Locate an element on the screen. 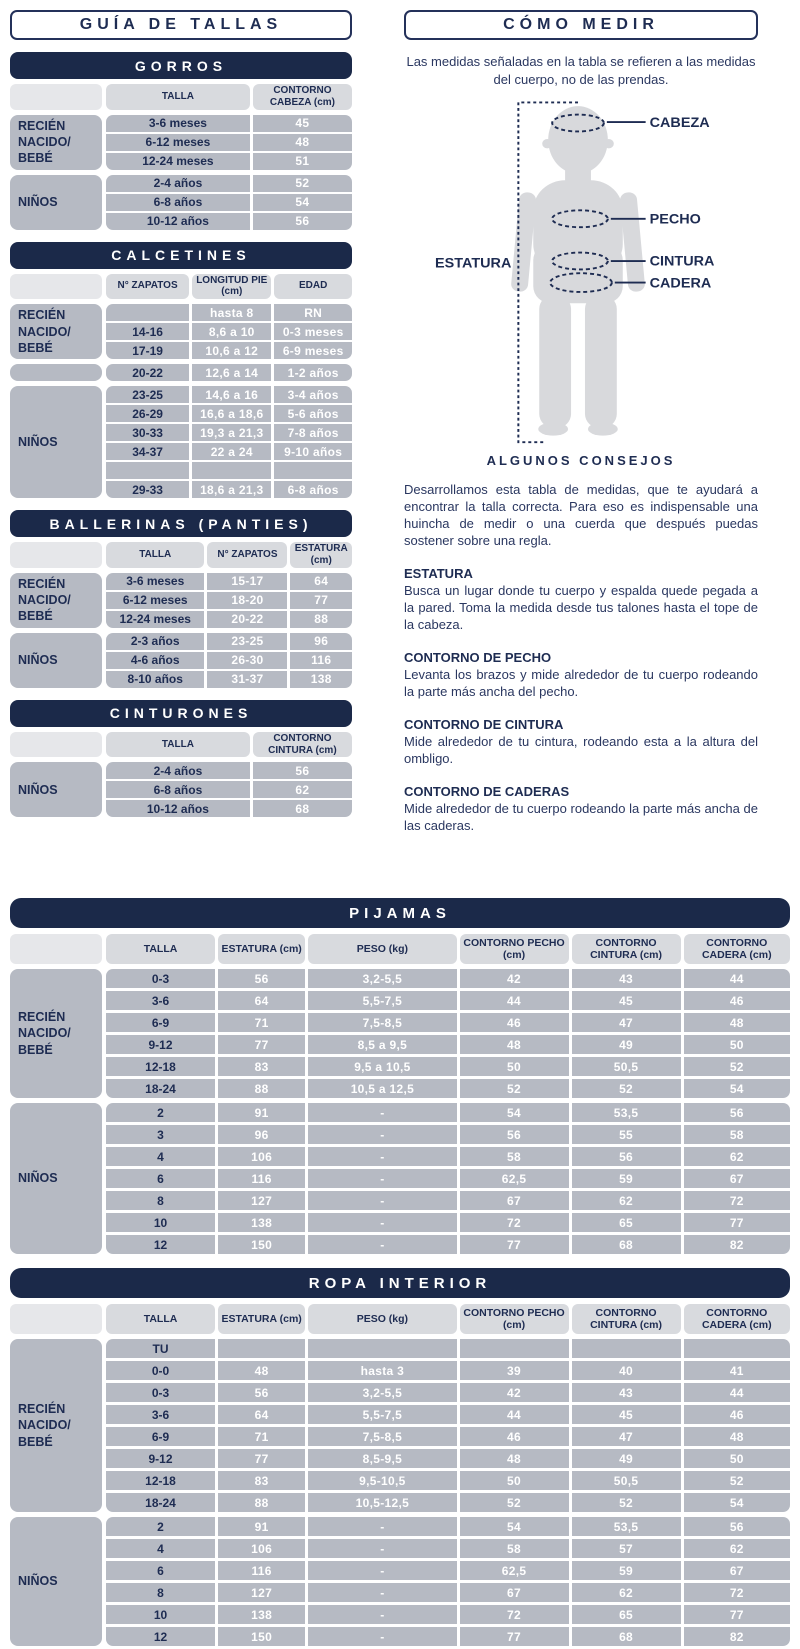 The image size is (800, 1649). size-label-cell: TU is located at coordinates (161, 1348).